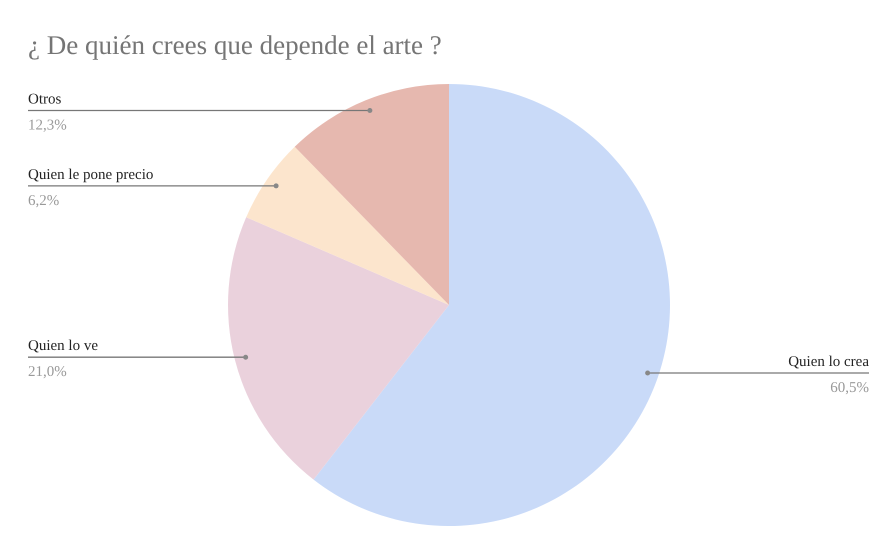  I want to click on data-label: 21,0%, so click(47, 372).